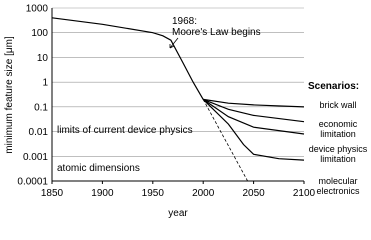 Image resolution: width=371 pixels, height=240 pixels. Describe the element at coordinates (184, 21) in the screenshot. I see `annotation: 1968:` at that location.